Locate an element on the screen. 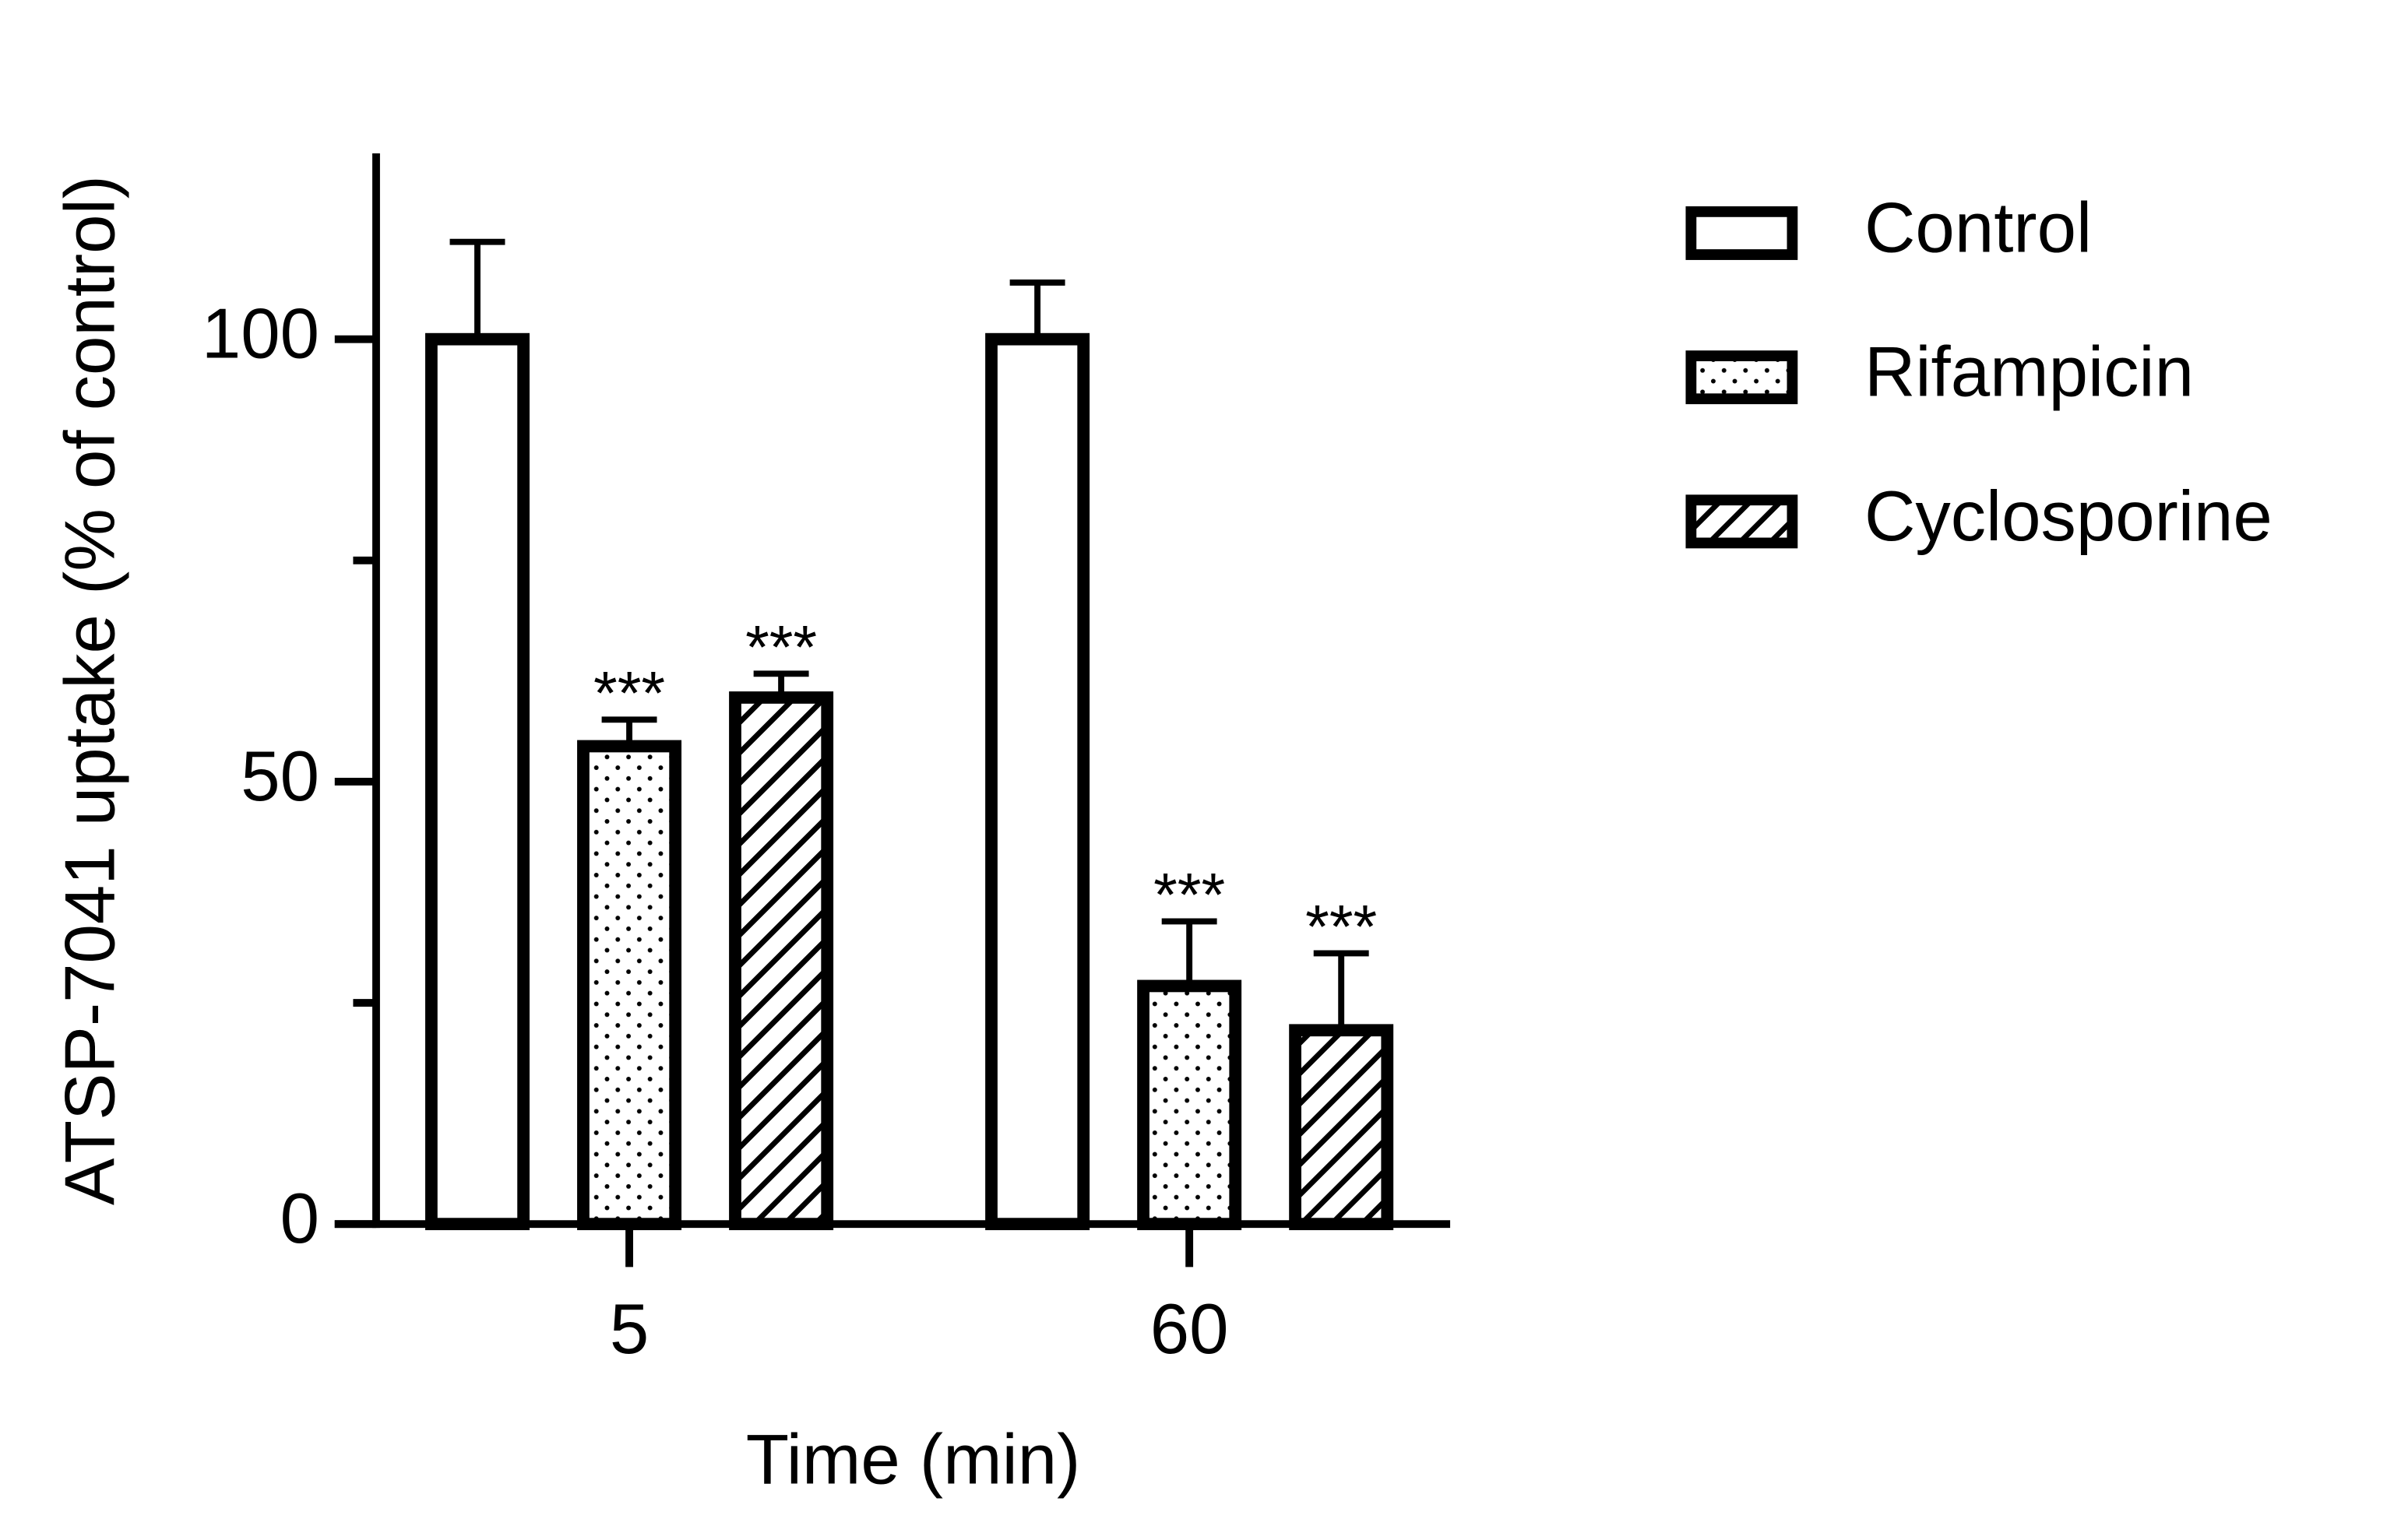  legend-label: Cyclosporine is located at coordinates (2068, 516).